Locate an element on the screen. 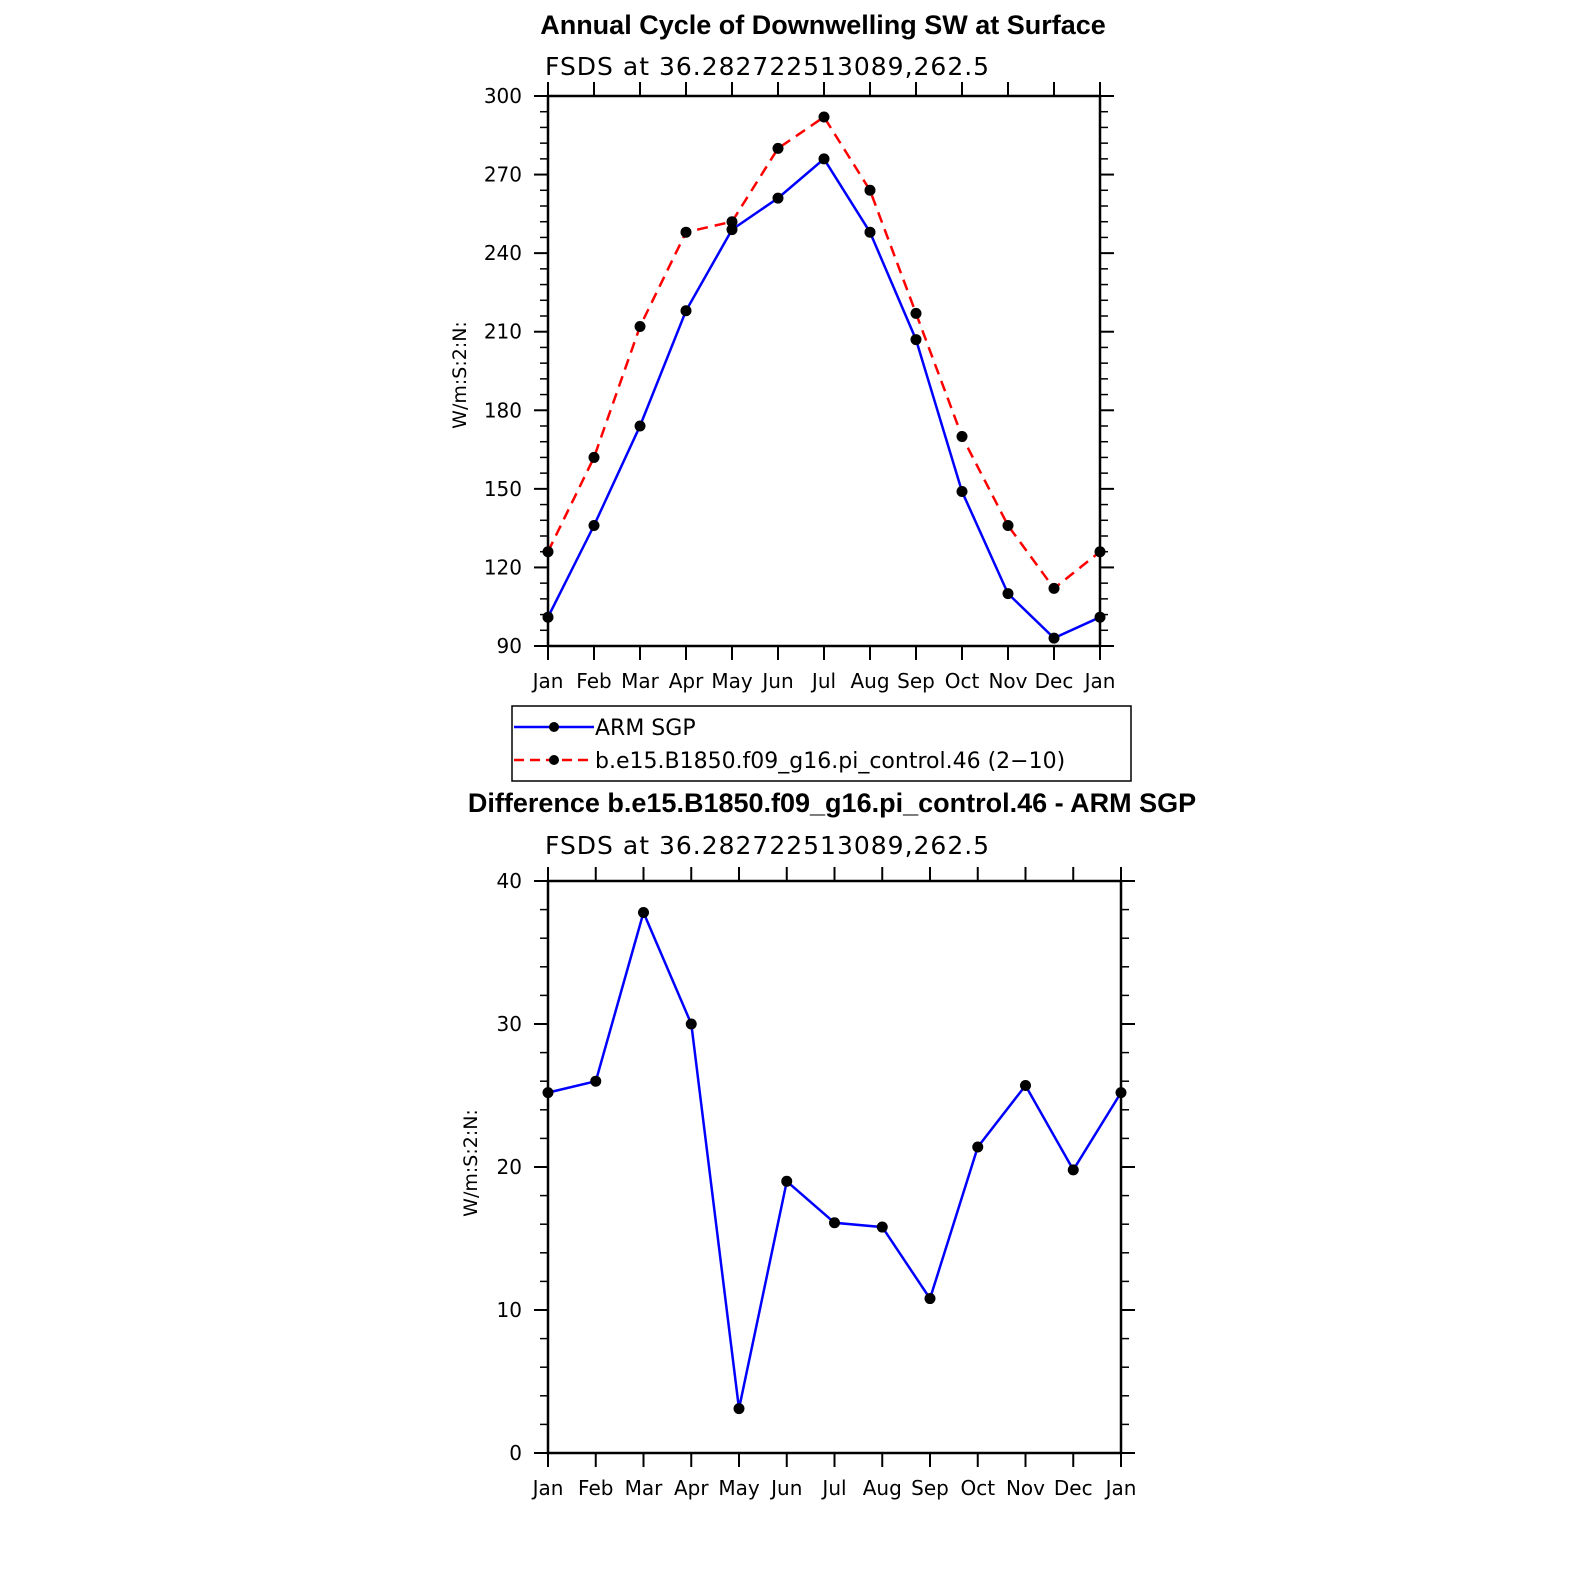 The height and width of the screenshot is (1574, 1574). y-tick-label: 20 is located at coordinates (509, 1167).